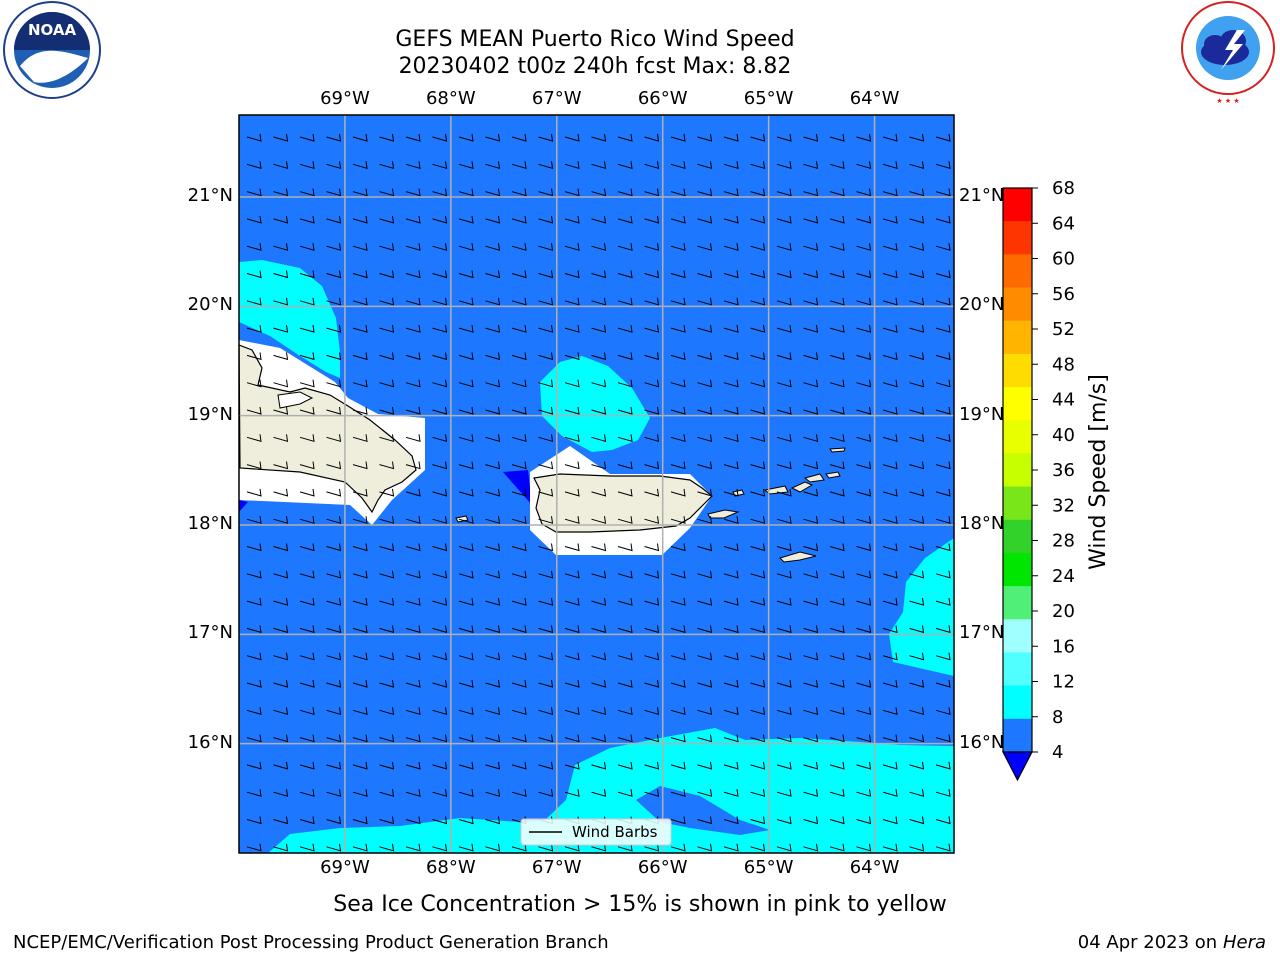  What do you see at coordinates (1017, 766) in the screenshot?
I see `colorbar-under-arrow` at bounding box center [1017, 766].